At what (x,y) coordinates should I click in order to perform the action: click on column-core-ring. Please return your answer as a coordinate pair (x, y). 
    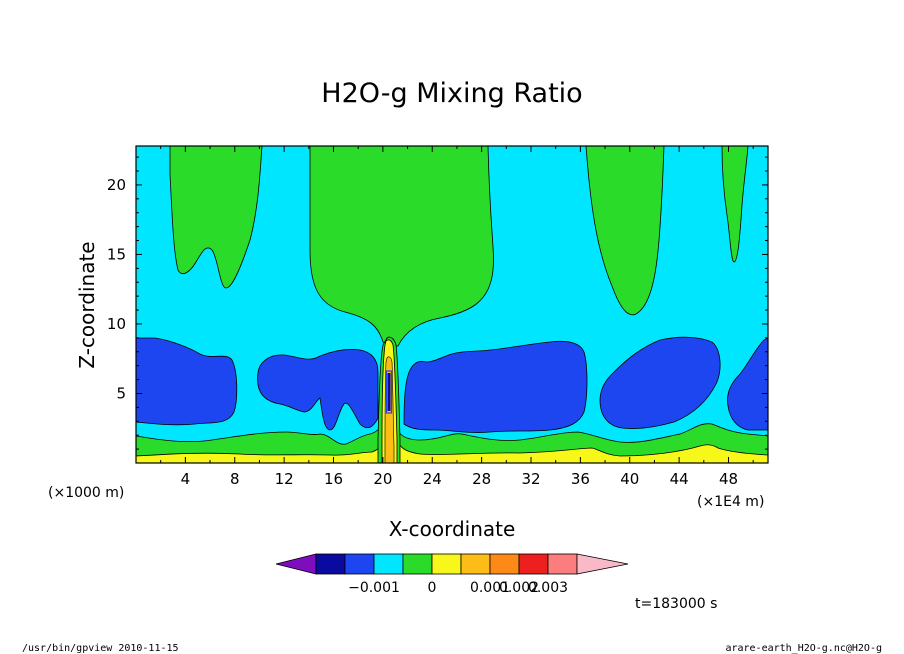
    Looking at the image, I should click on (389, 392).